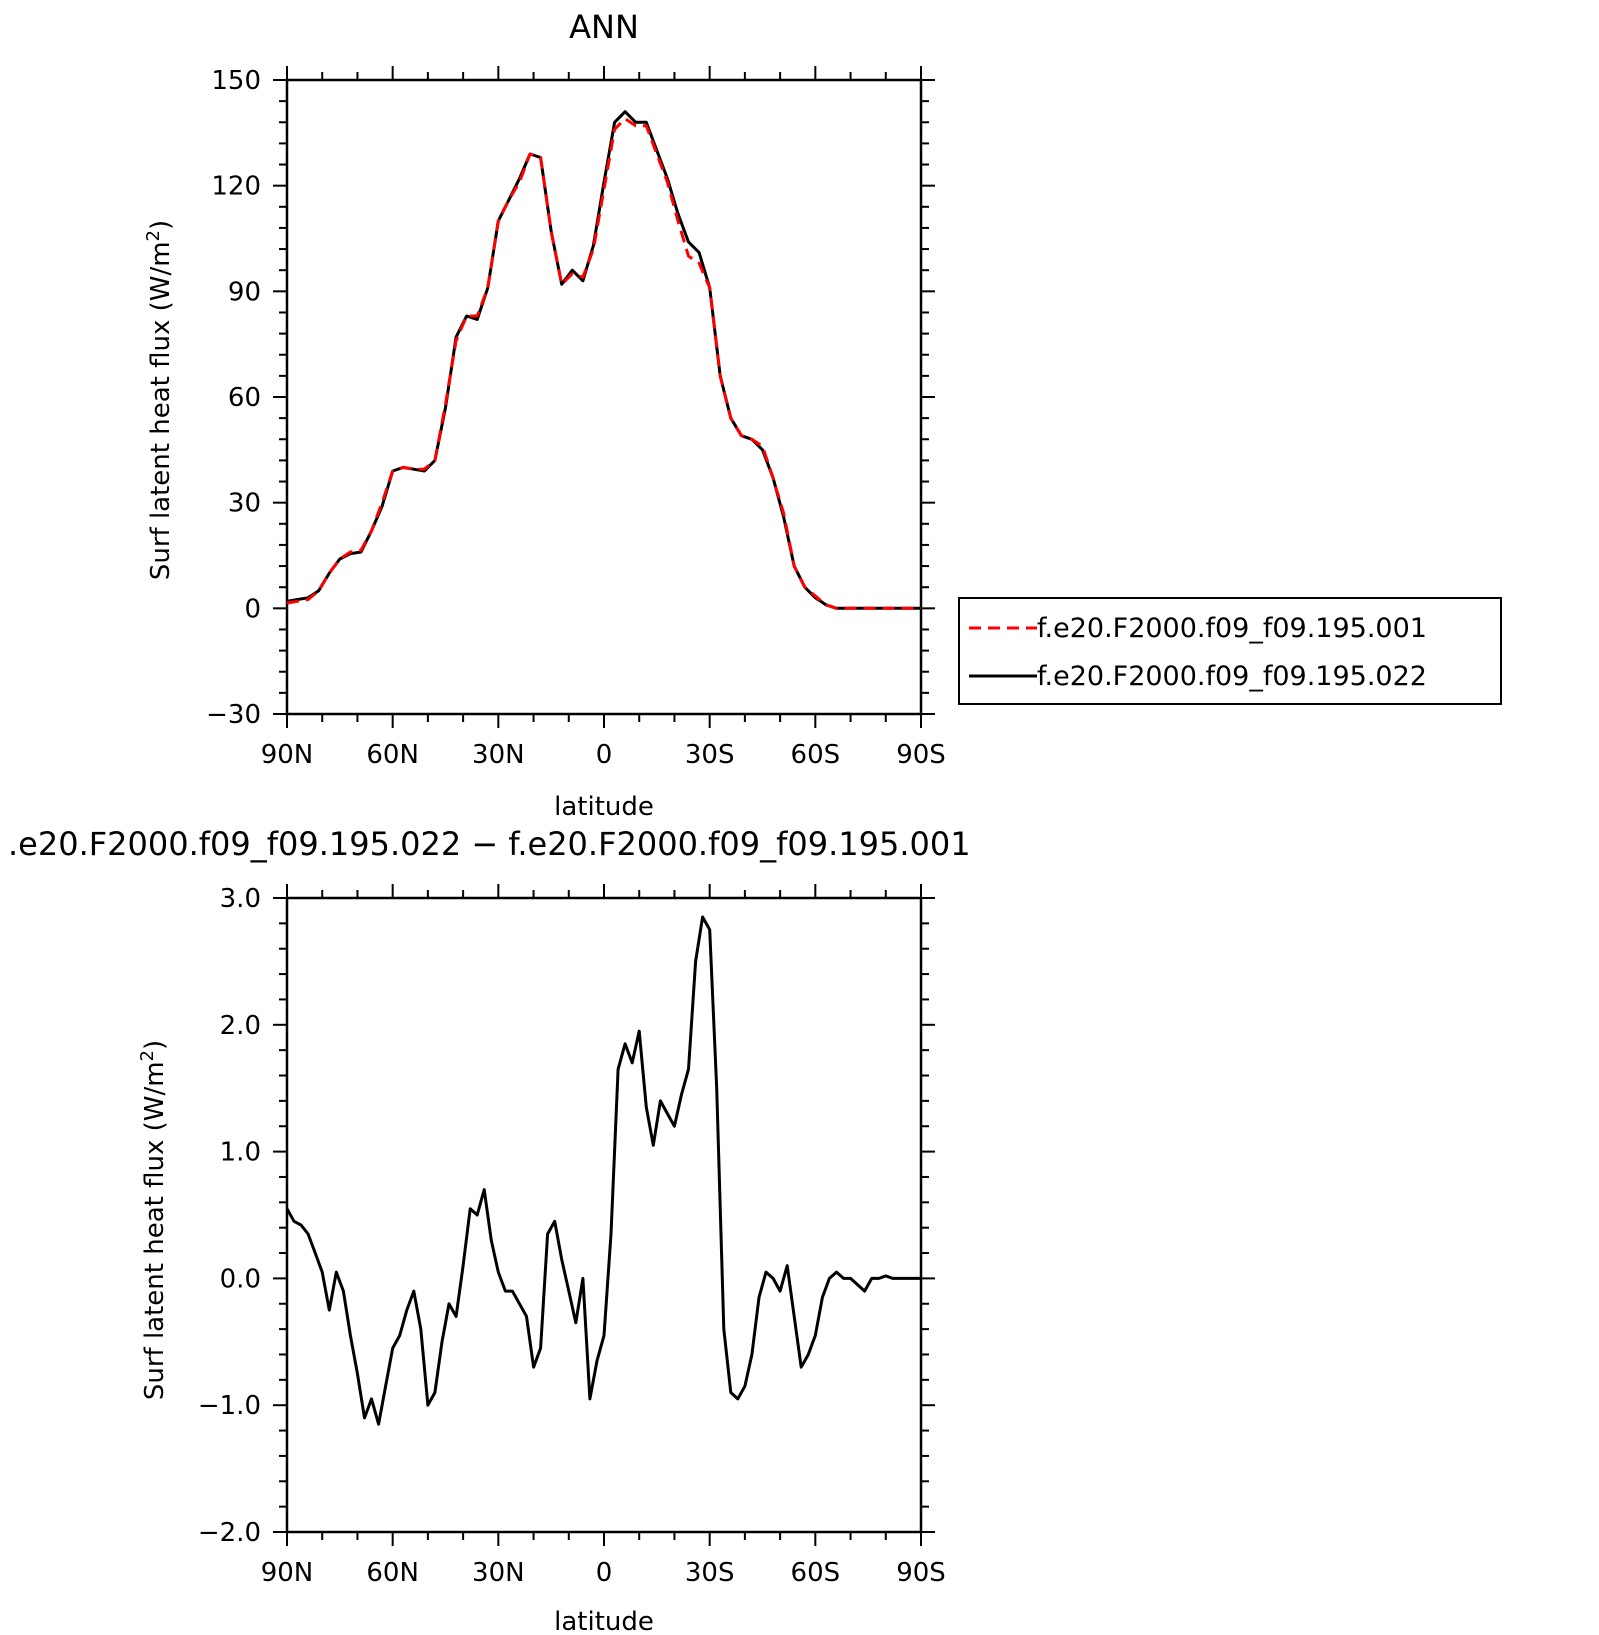  What do you see at coordinates (604, 27) in the screenshot?
I see `top-panel-title: ANN` at bounding box center [604, 27].